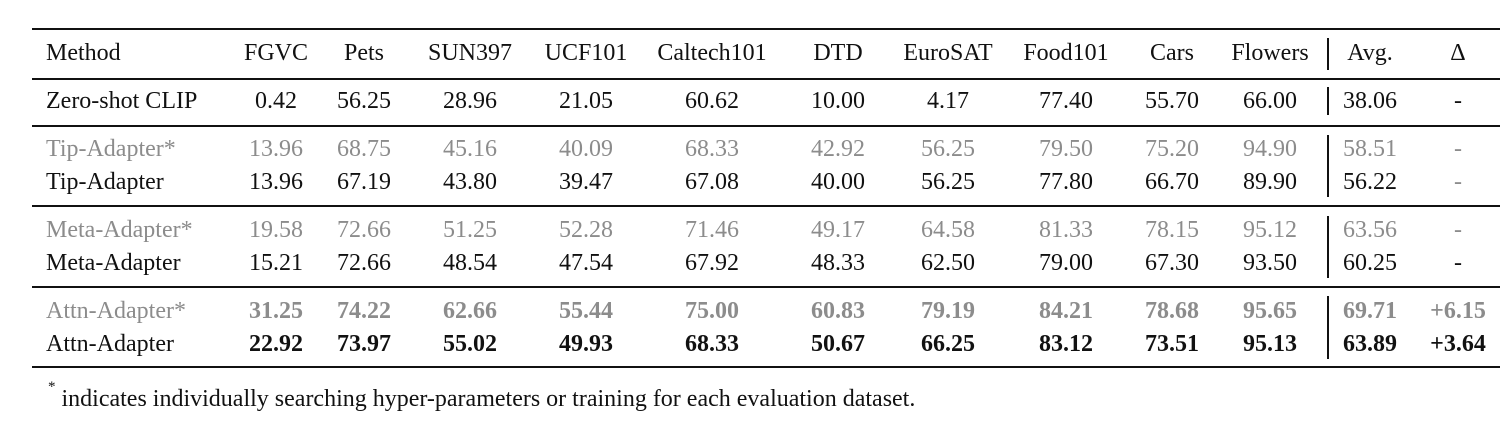 The width and height of the screenshot is (1507, 440). I want to click on column-header-method: Method, so click(83, 53).